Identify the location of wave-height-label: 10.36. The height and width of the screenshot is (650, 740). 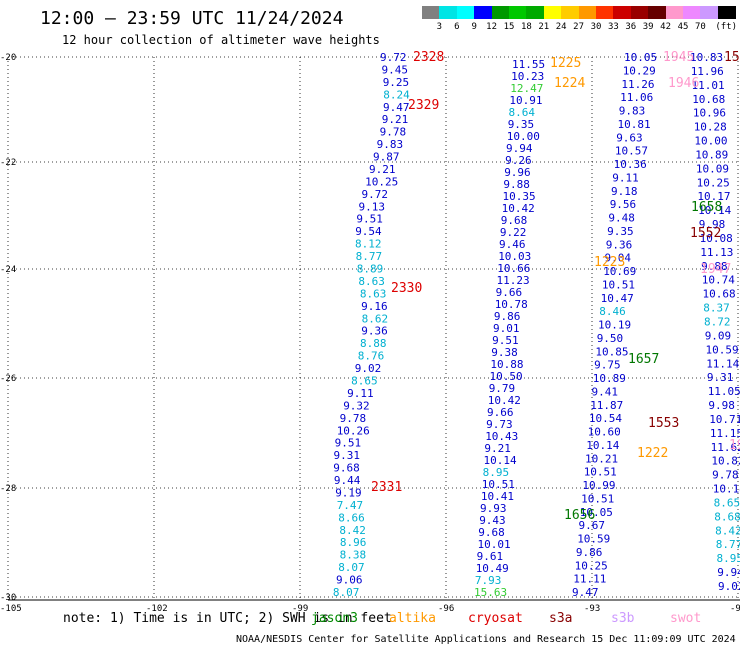
(630, 164).